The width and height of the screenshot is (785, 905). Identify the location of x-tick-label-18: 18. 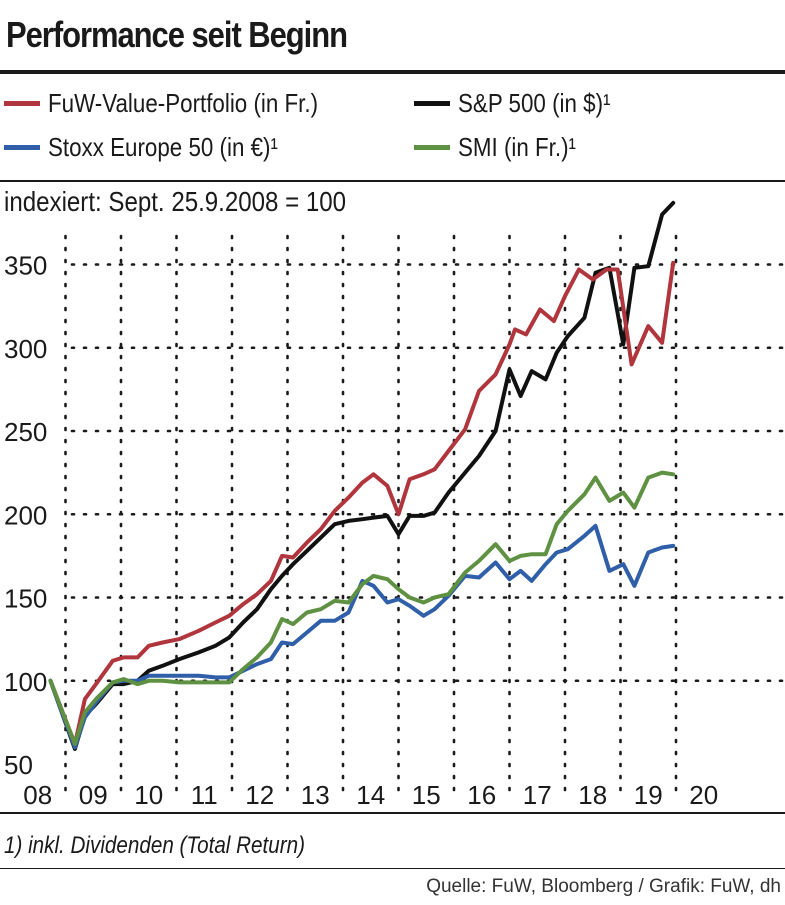
(592, 795).